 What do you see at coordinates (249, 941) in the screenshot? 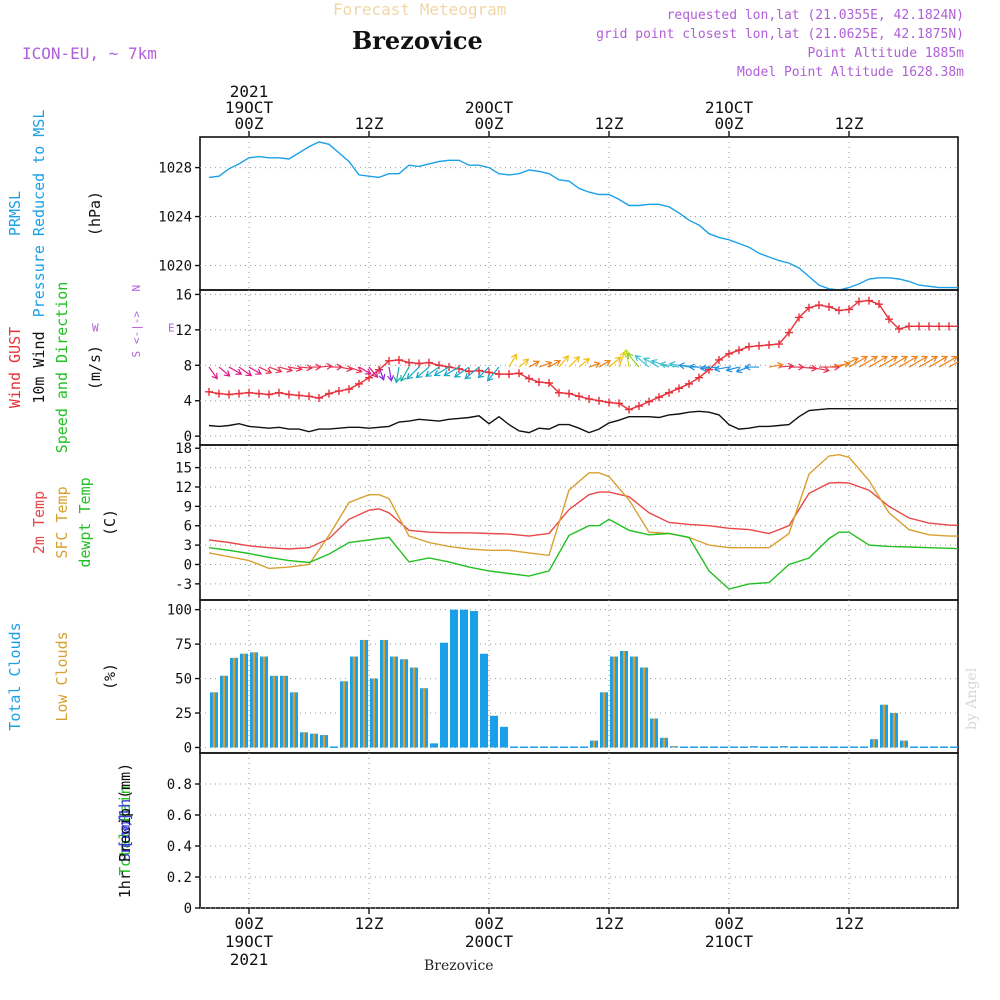
I see `bottom-time-label: 19OCT` at bounding box center [249, 941].